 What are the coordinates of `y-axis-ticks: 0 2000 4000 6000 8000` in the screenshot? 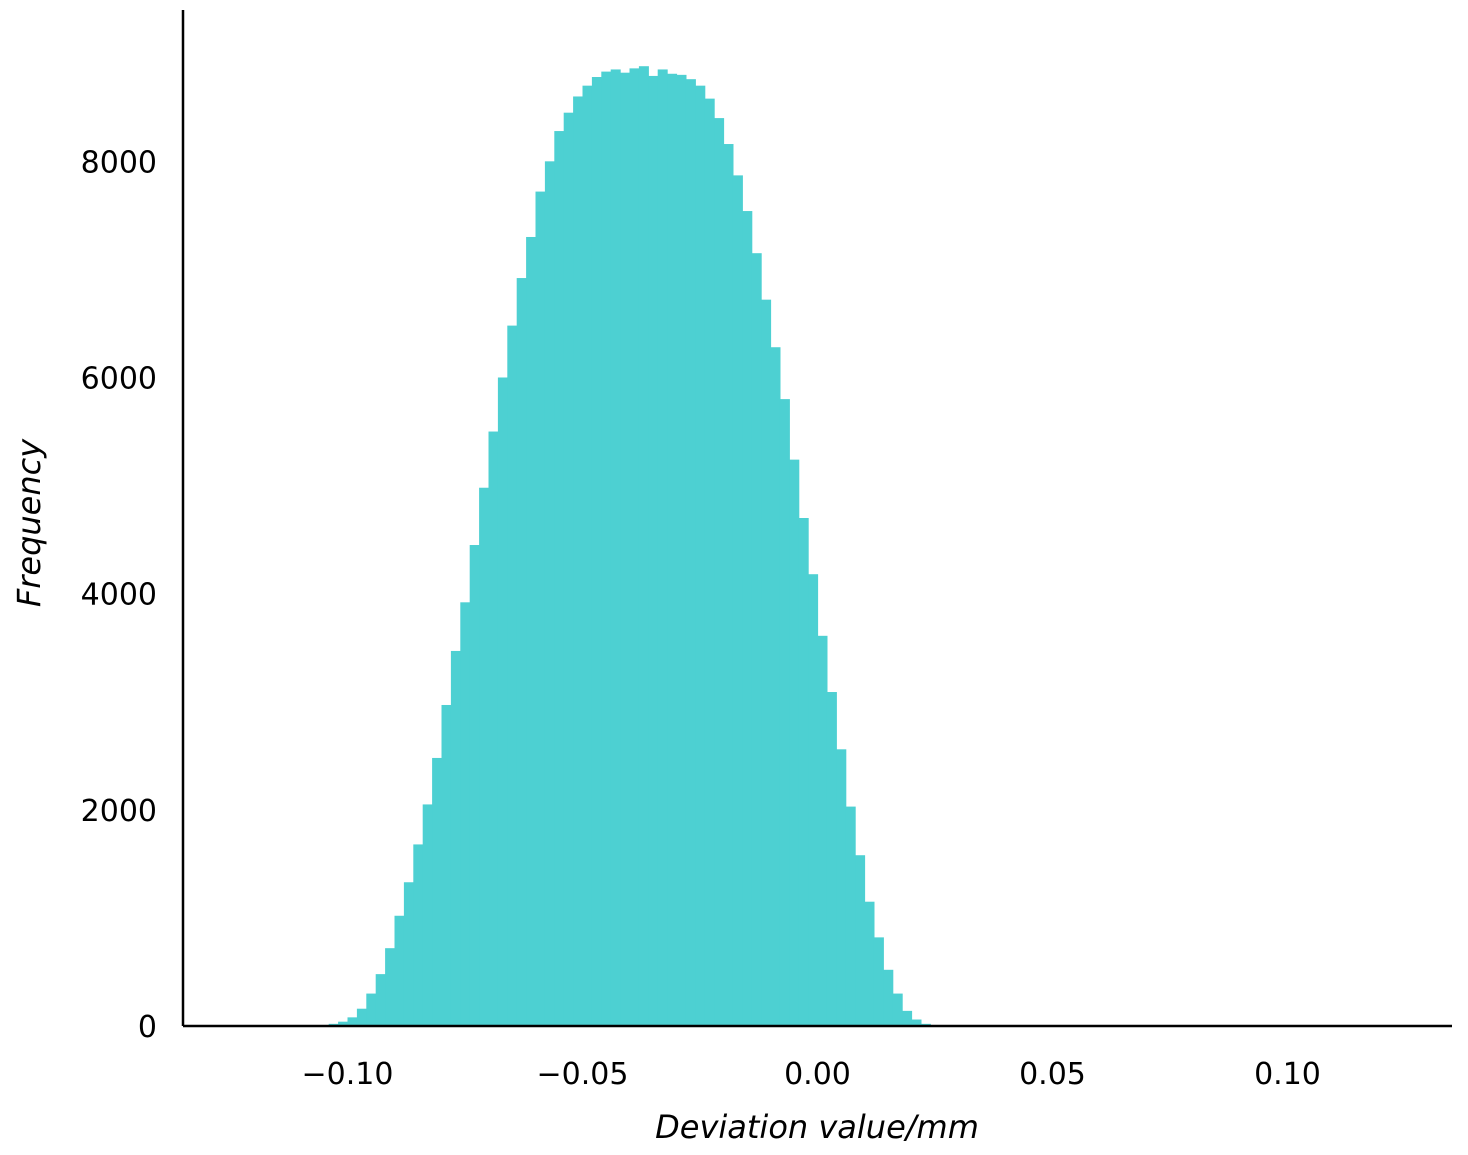 It's located at (119, 595).